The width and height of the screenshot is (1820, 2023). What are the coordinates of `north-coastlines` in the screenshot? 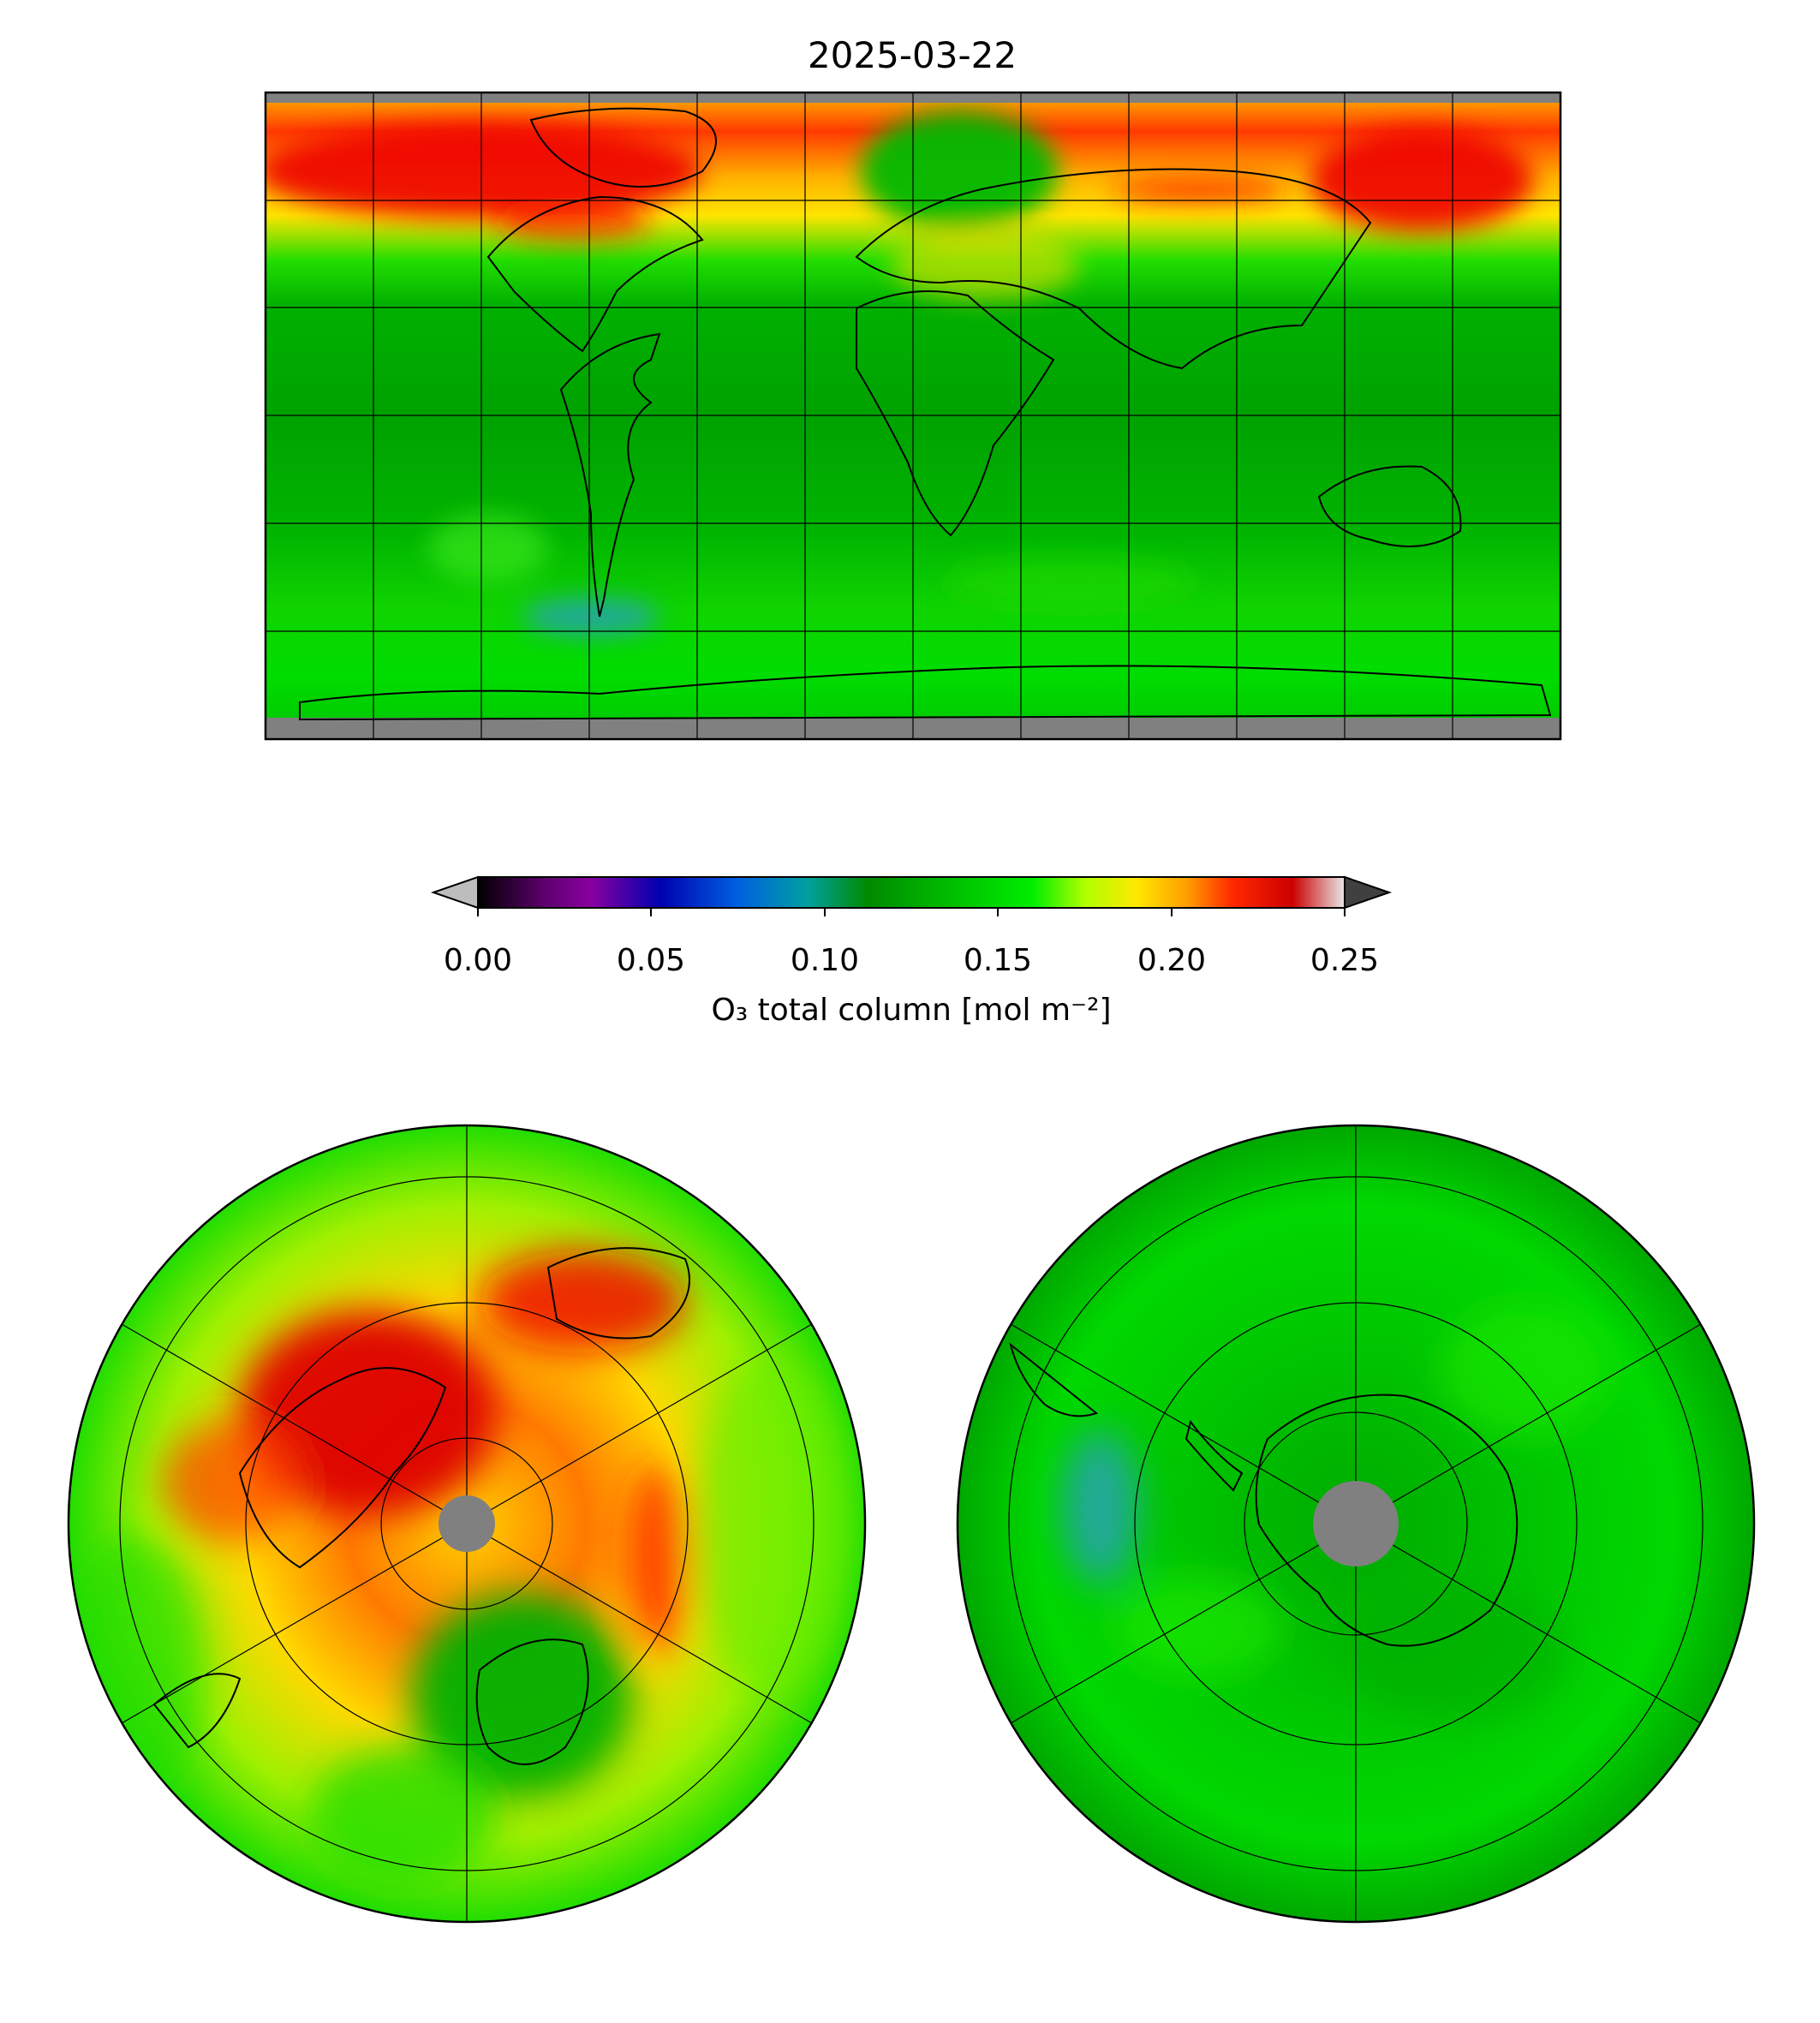 It's located at (421, 1506).